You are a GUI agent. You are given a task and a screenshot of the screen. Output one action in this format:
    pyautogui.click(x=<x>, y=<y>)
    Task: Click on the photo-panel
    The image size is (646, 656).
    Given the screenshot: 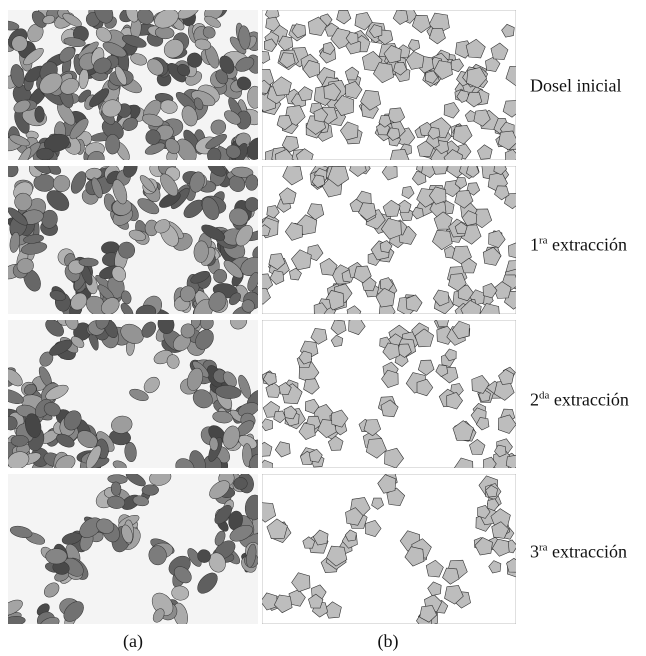 What is the action you would take?
    pyautogui.click(x=133, y=85)
    